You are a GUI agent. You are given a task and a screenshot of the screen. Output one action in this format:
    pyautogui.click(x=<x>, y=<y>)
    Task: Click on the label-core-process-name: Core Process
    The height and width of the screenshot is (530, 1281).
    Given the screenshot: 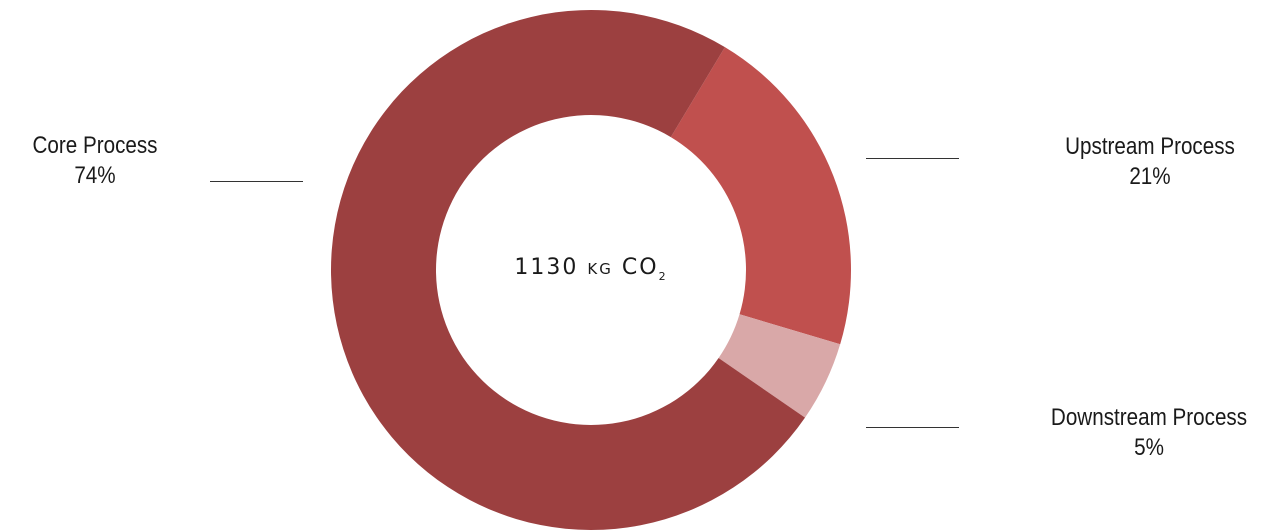 What is the action you would take?
    pyautogui.click(x=95, y=145)
    